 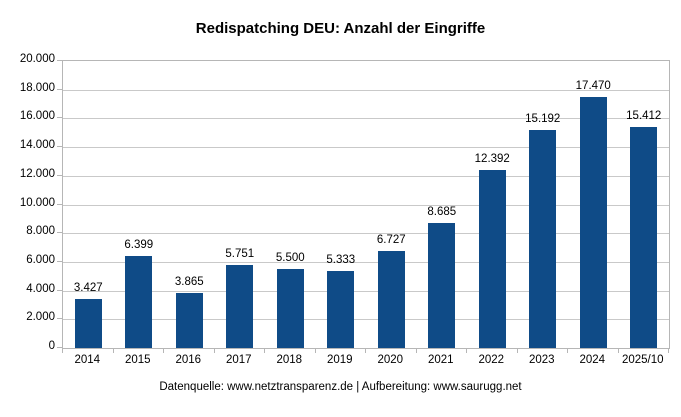 What do you see at coordinates (592, 360) in the screenshot?
I see `x-axis-category-label: 2024` at bounding box center [592, 360].